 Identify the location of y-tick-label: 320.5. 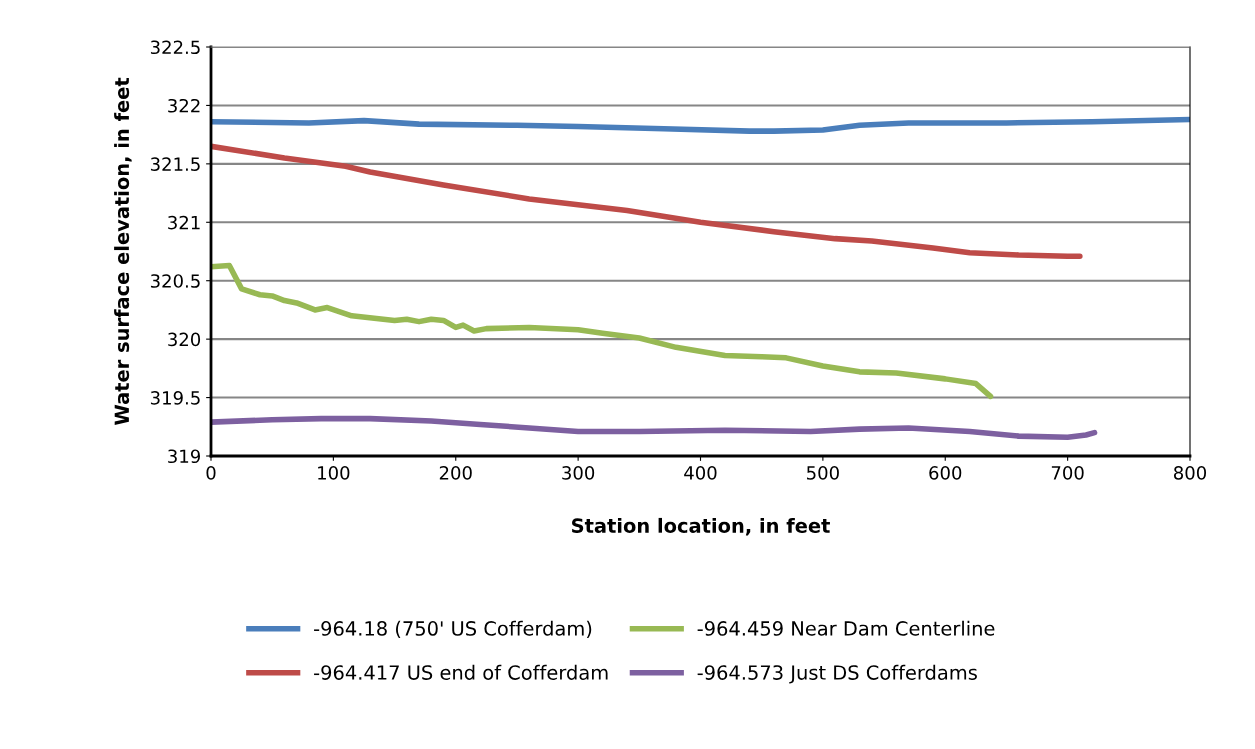
(175, 281).